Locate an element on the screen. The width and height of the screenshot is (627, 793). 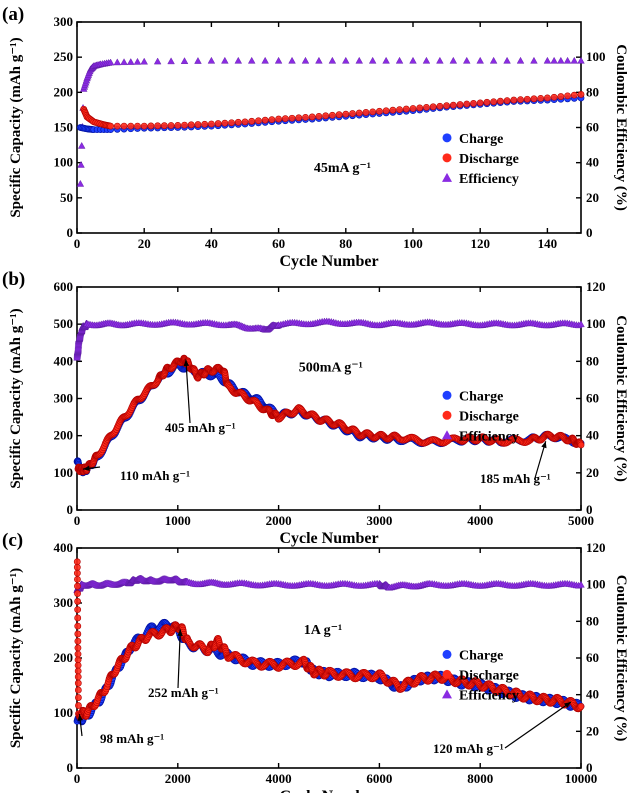
x-tick-label: 5000 is located at coordinates (581, 520).